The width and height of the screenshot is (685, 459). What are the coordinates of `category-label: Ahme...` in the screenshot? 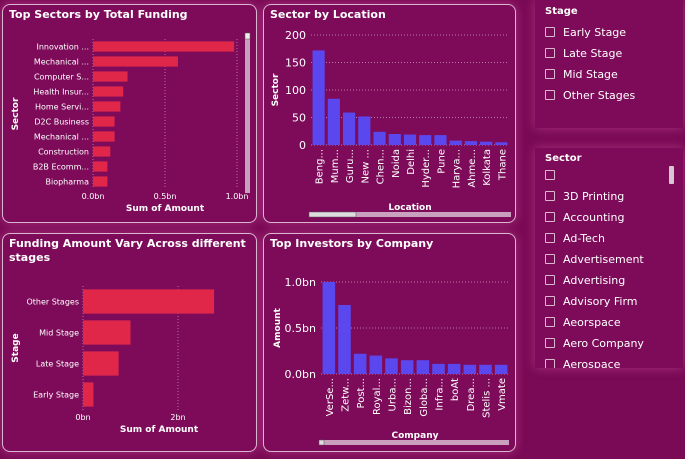 It's located at (472, 168).